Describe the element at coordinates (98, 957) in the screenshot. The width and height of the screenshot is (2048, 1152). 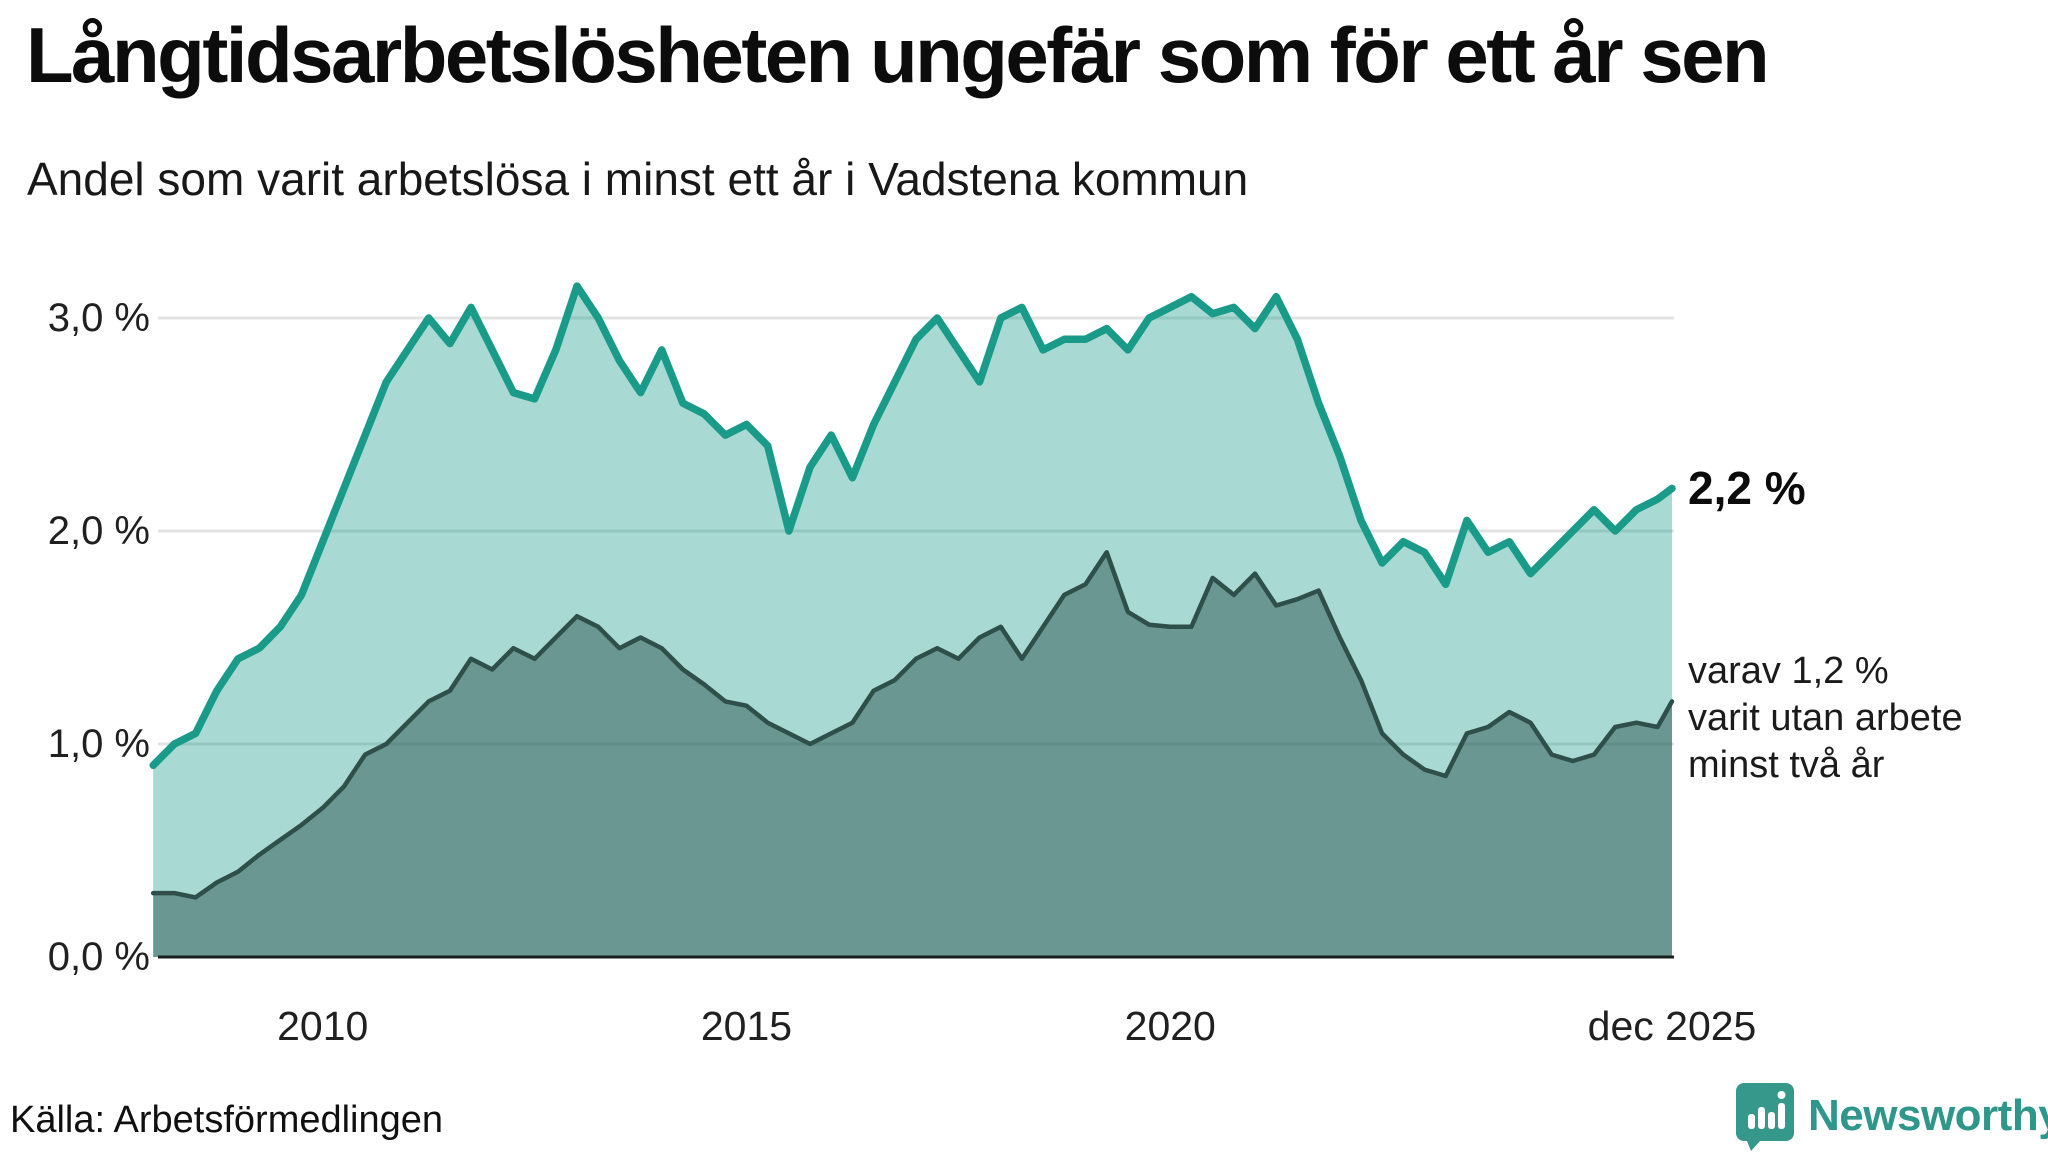
I see `y-tick-label: 0,0 %` at that location.